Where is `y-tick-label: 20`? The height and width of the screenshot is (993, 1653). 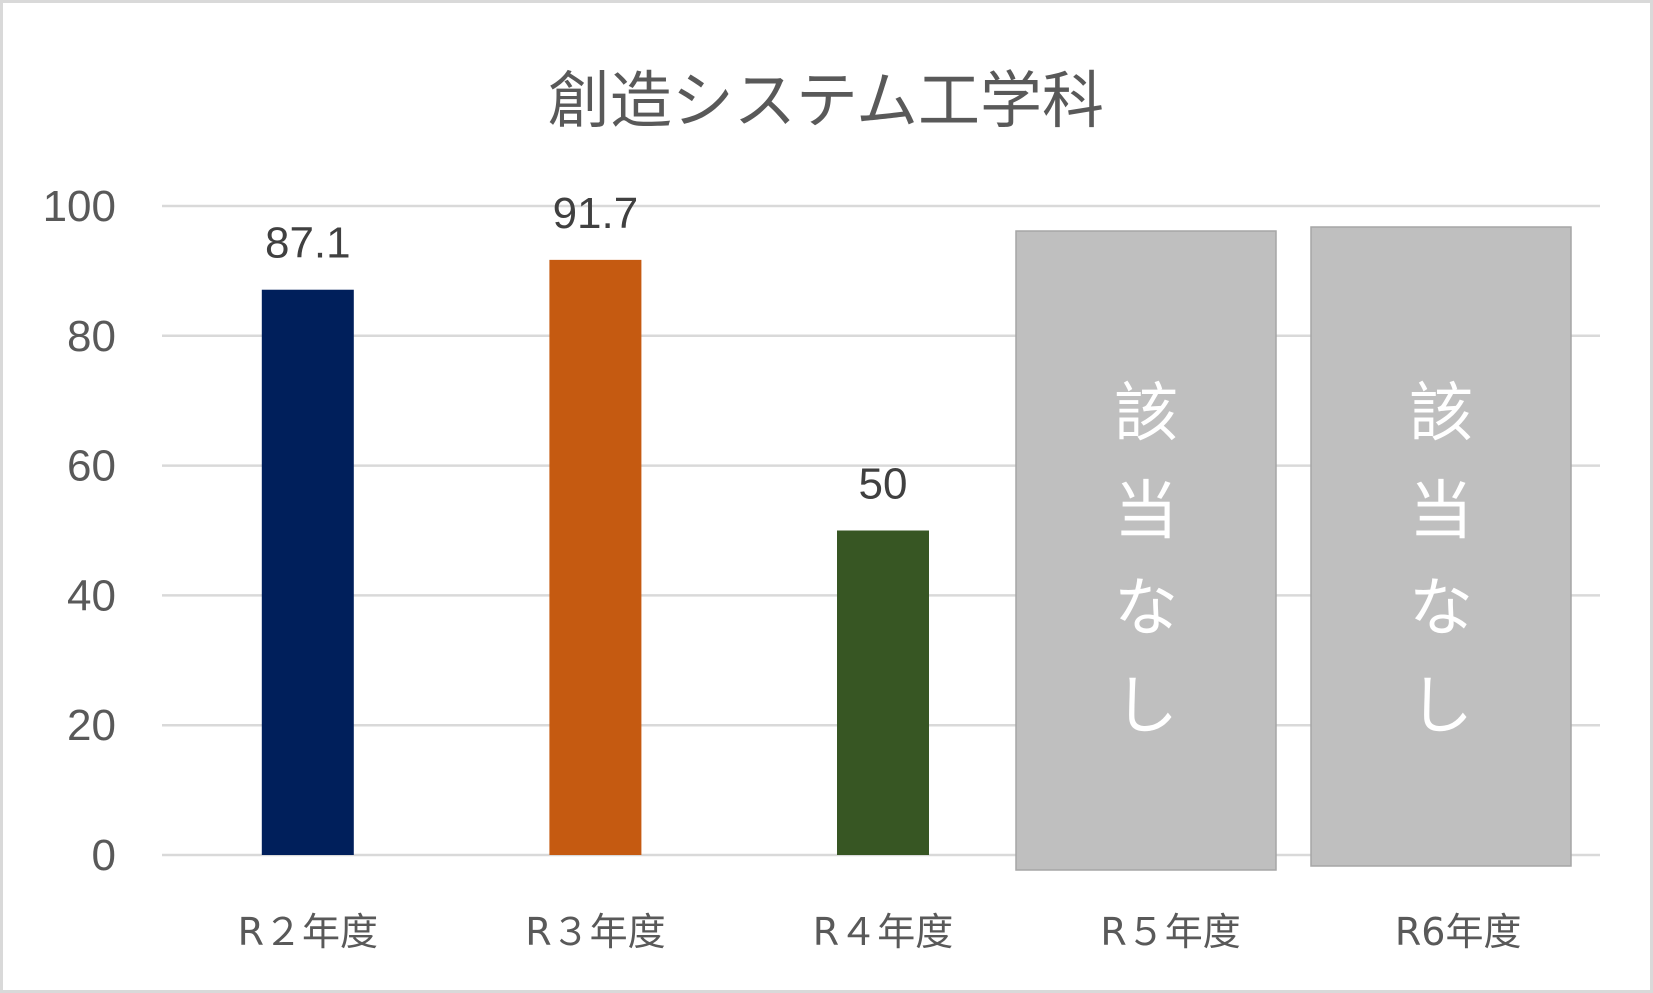 y-tick-label: 20 is located at coordinates (91, 725).